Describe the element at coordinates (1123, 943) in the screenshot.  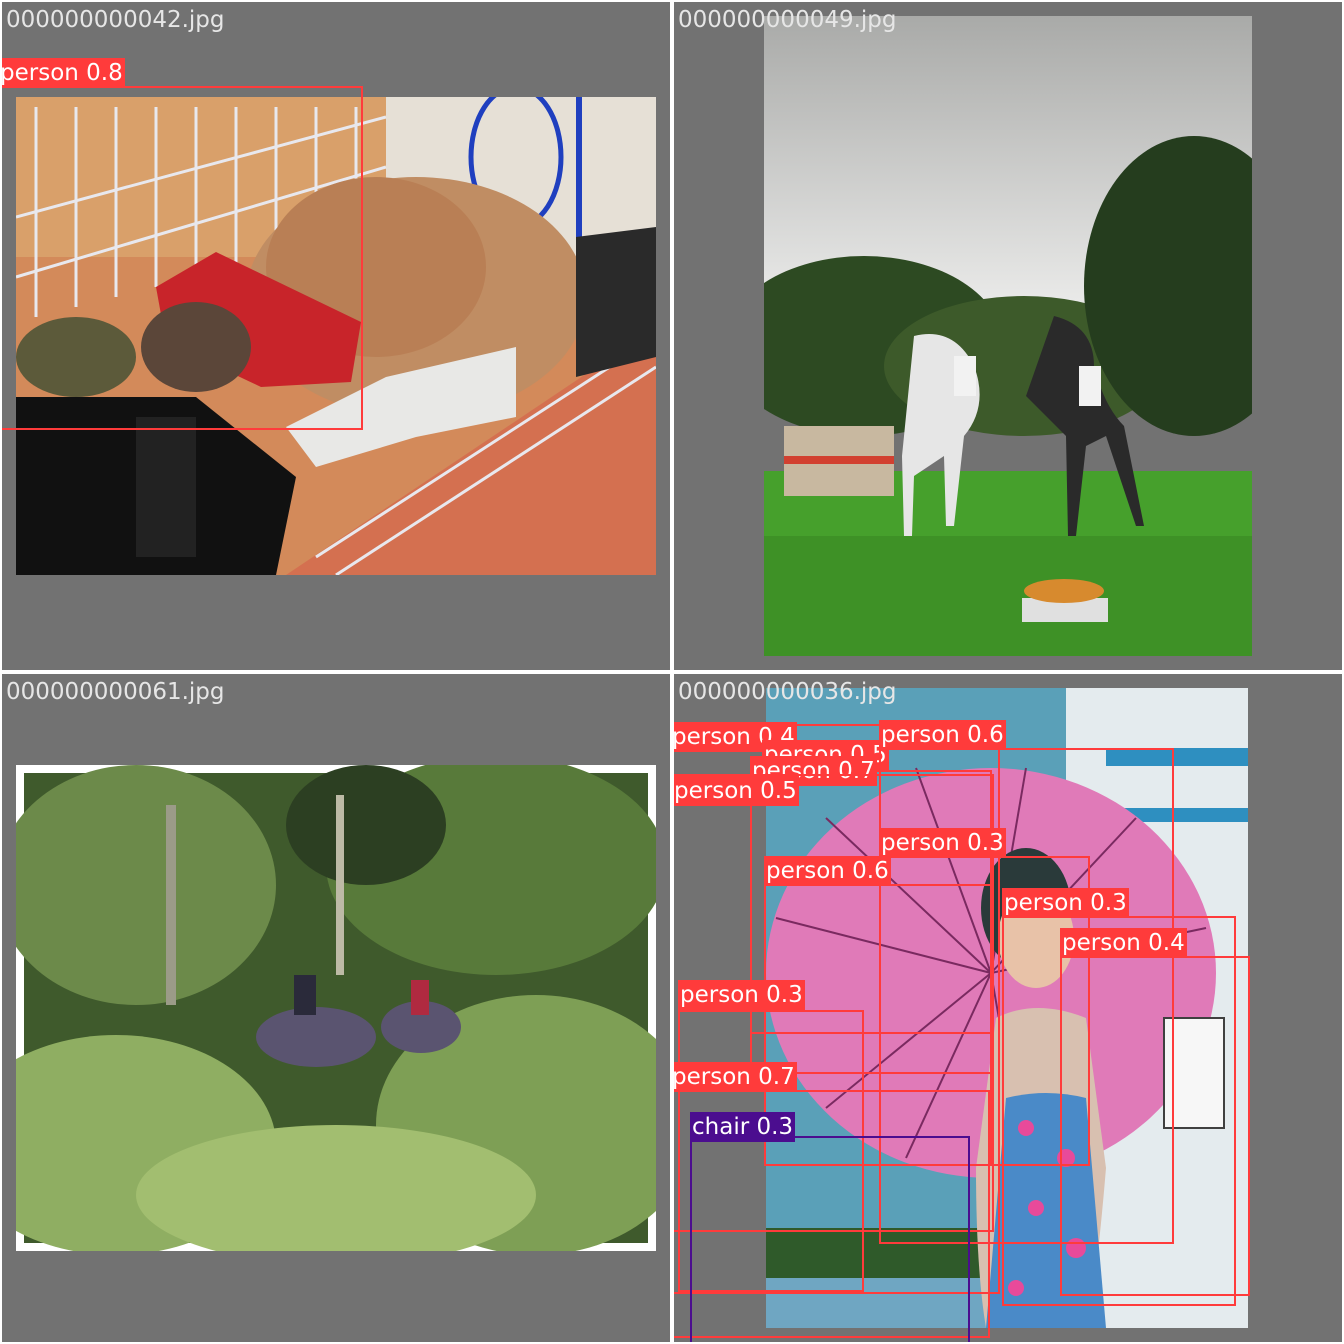
I see `person-detection-label: person 0.4` at that location.